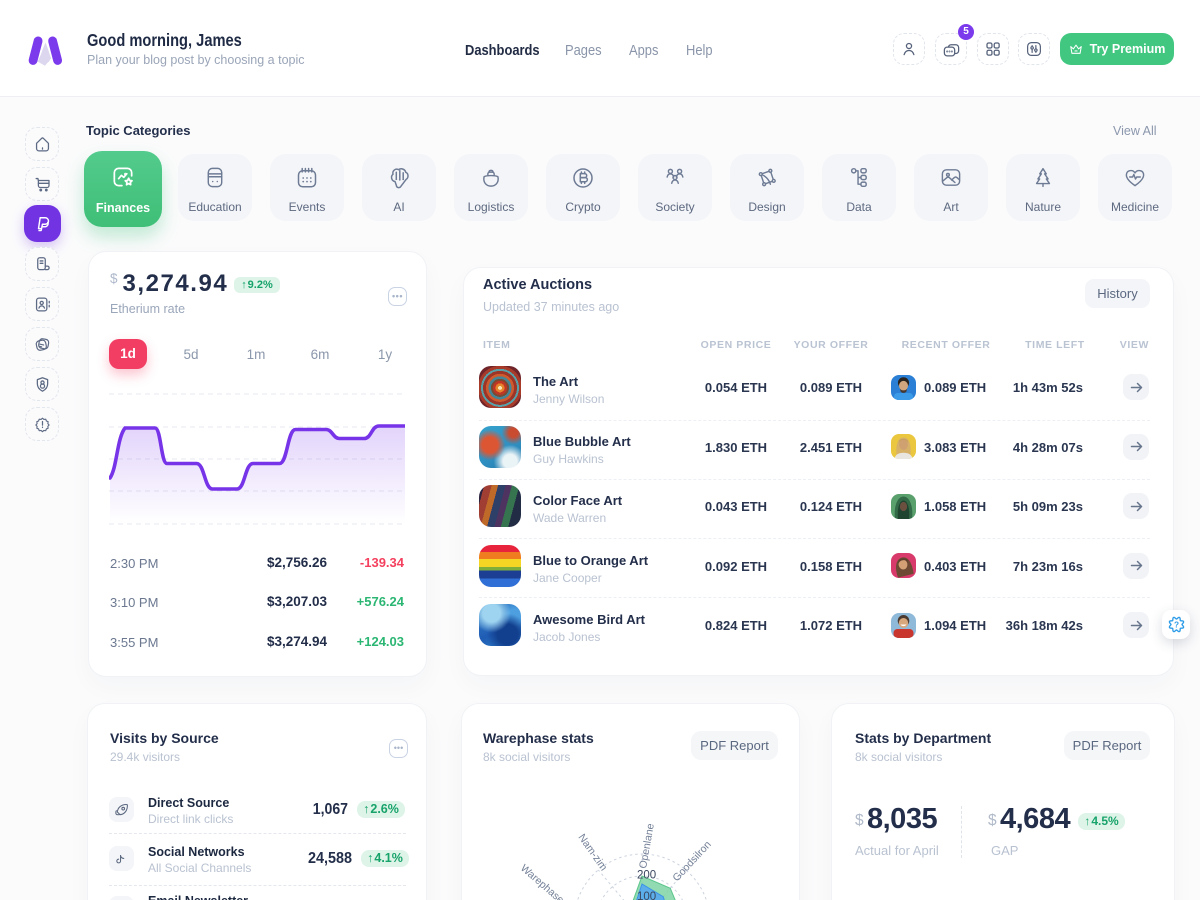 The image size is (1200, 900). I want to click on svg-text: Warephase, so click(542, 881).